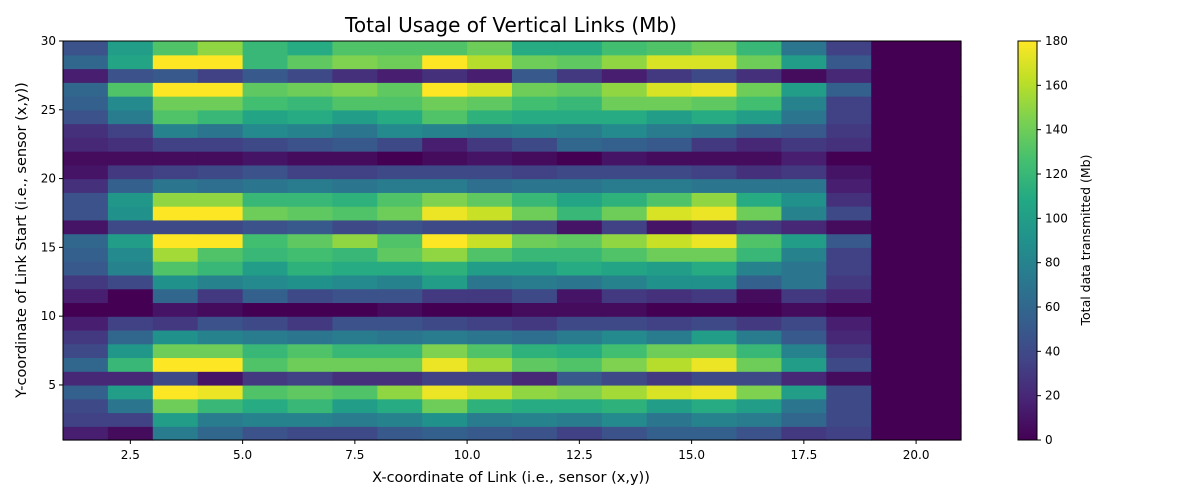 This screenshot has height=500, width=1200. Describe the element at coordinates (48, 247) in the screenshot. I see `y-tick-label: 15` at that location.